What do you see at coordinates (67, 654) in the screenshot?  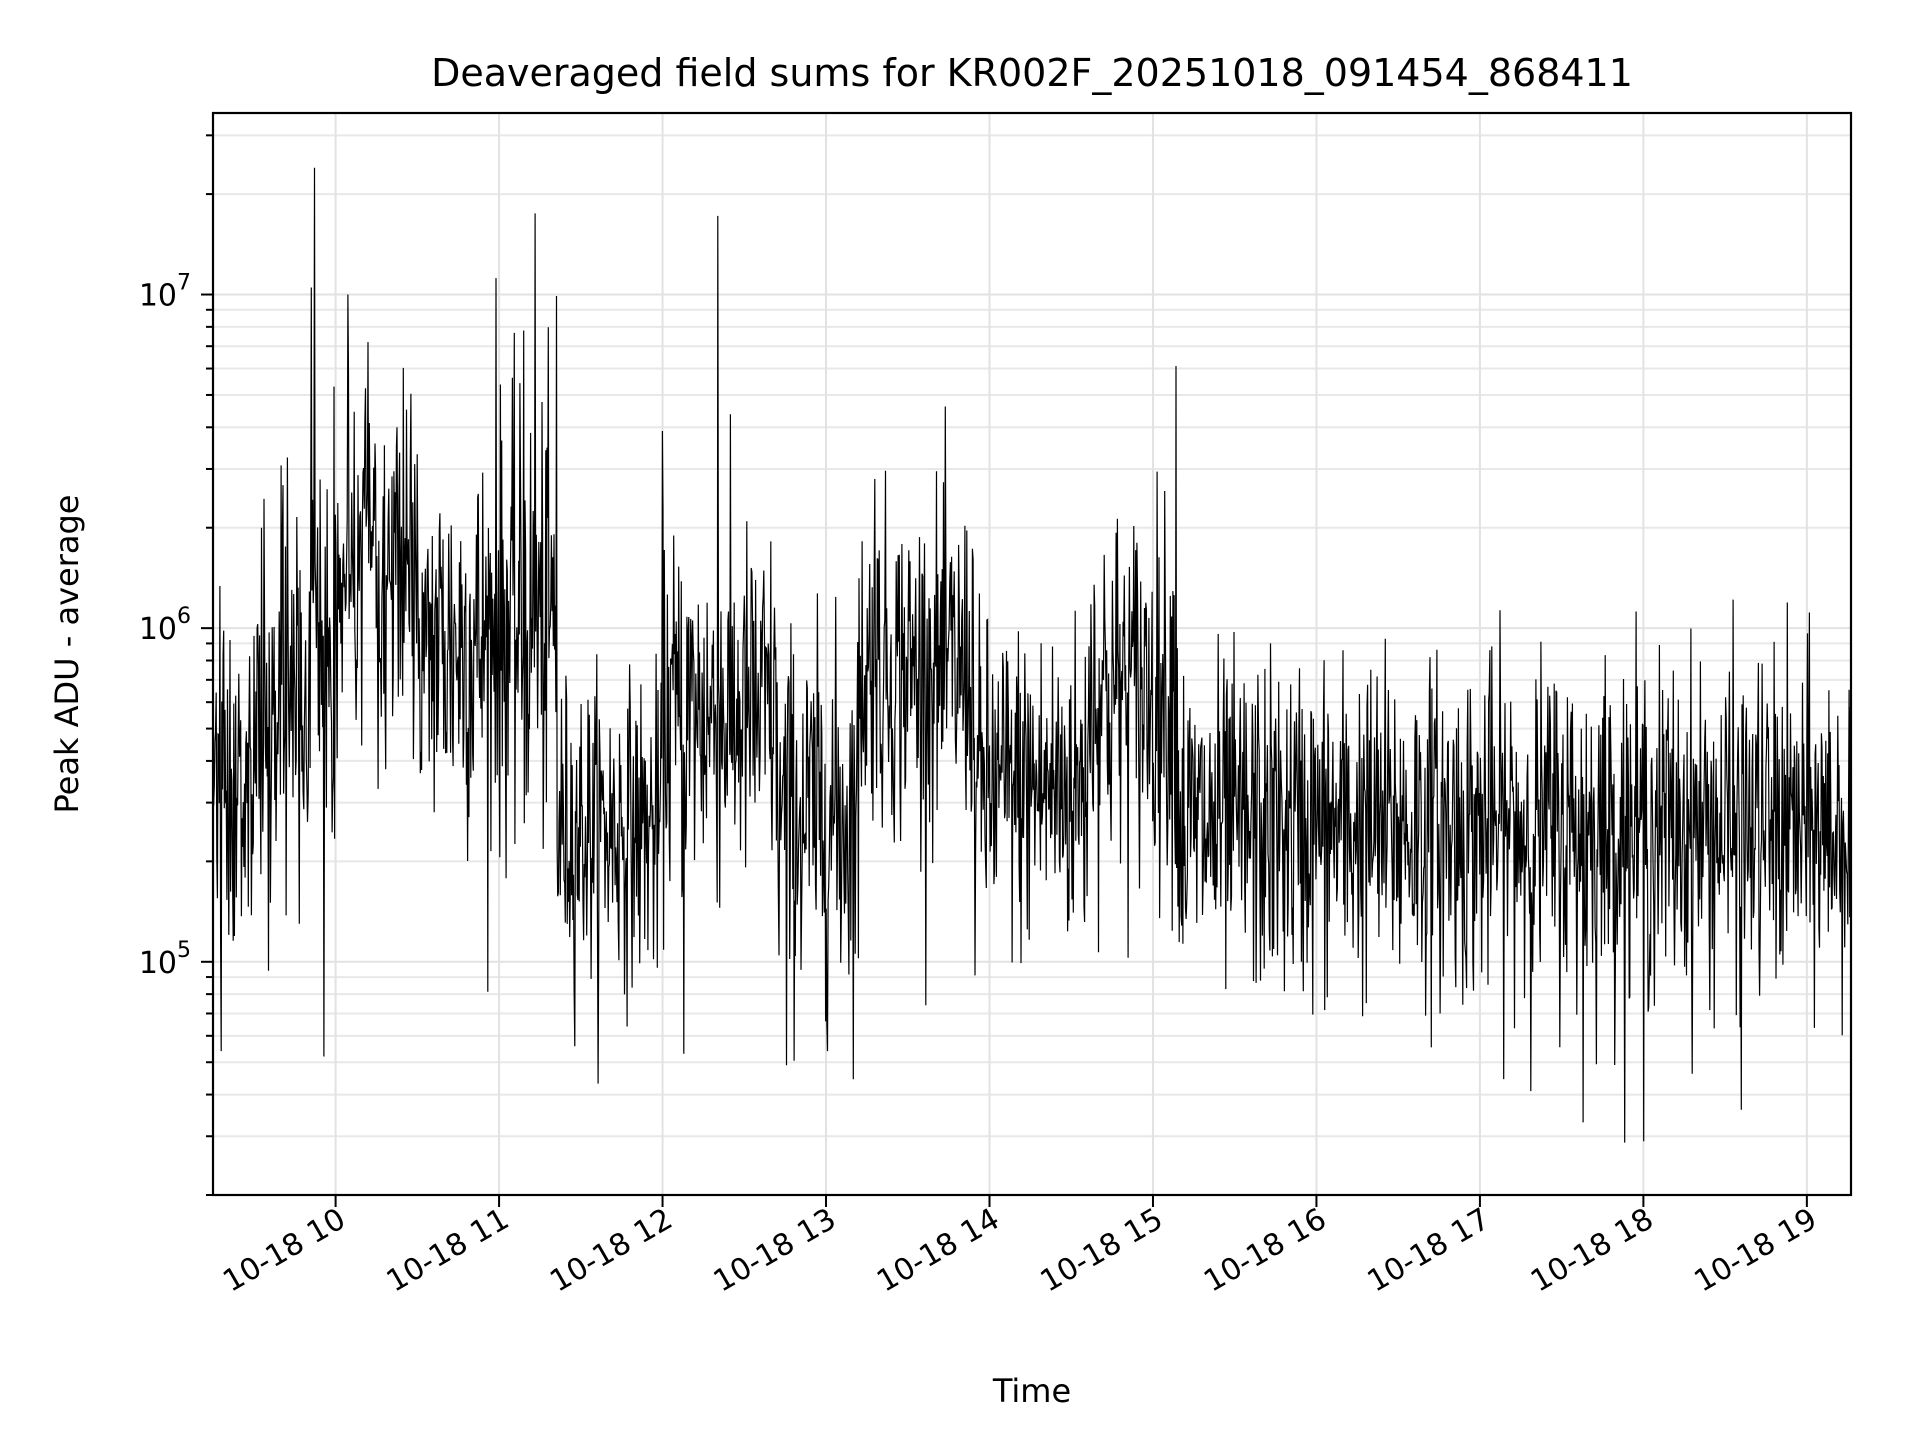 I see `y-axis-label: Peak ADU - average` at bounding box center [67, 654].